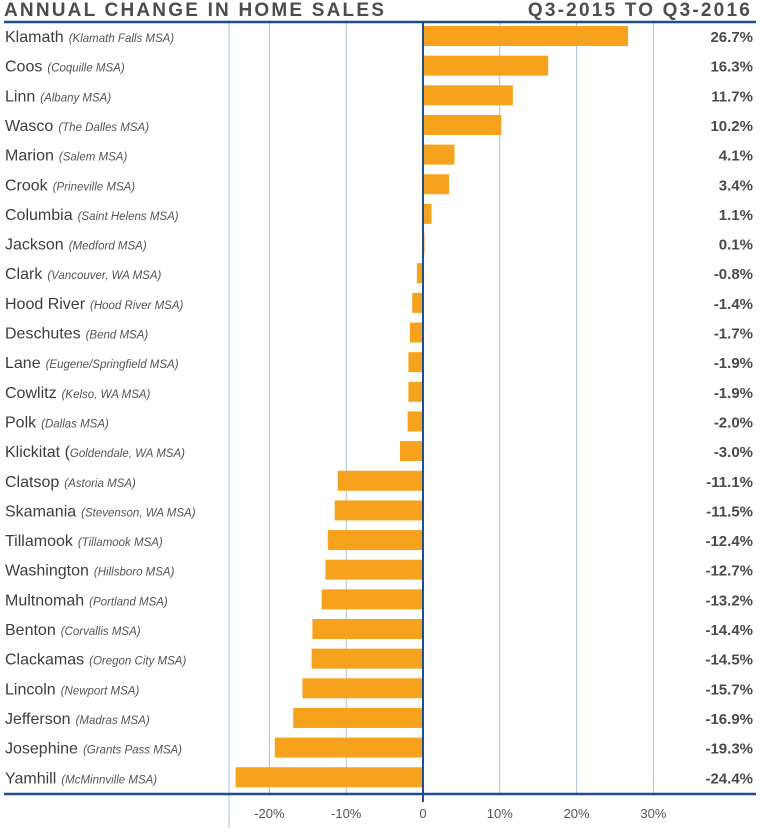 The image size is (760, 840). Describe the element at coordinates (93, 158) in the screenshot. I see `msa-name: (Salem MSA)` at that location.